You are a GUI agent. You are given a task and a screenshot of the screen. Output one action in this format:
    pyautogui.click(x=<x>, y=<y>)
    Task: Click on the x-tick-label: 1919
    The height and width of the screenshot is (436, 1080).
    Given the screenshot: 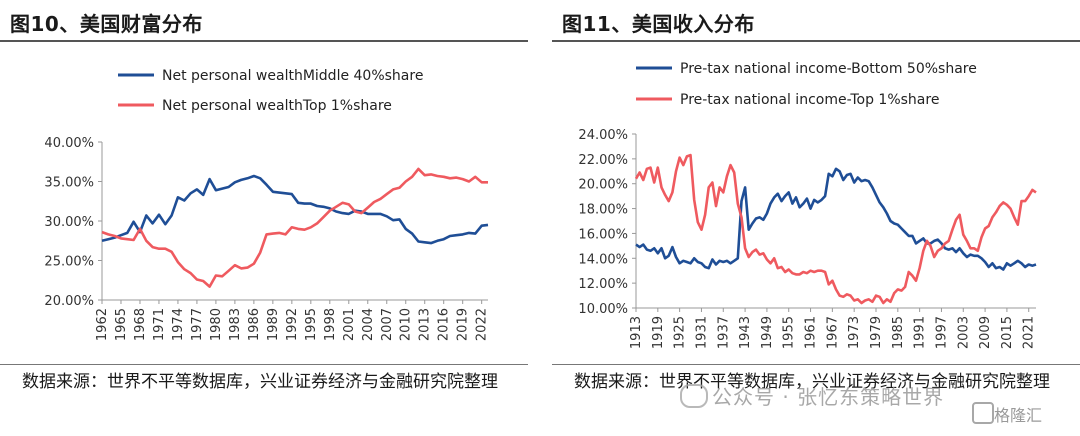 What is the action you would take?
    pyautogui.click(x=658, y=332)
    